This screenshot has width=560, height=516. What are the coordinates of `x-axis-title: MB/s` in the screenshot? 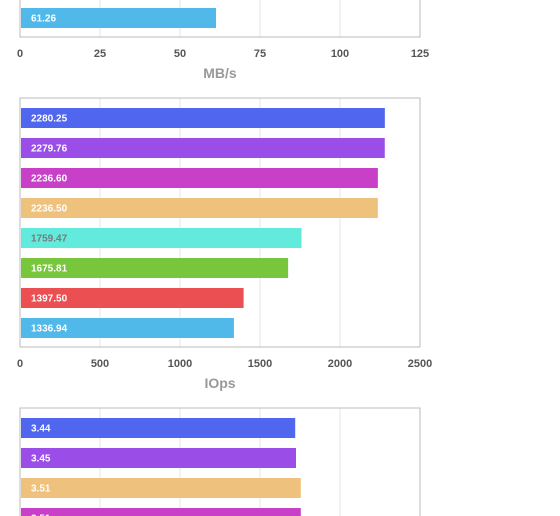 It's located at (220, 73).